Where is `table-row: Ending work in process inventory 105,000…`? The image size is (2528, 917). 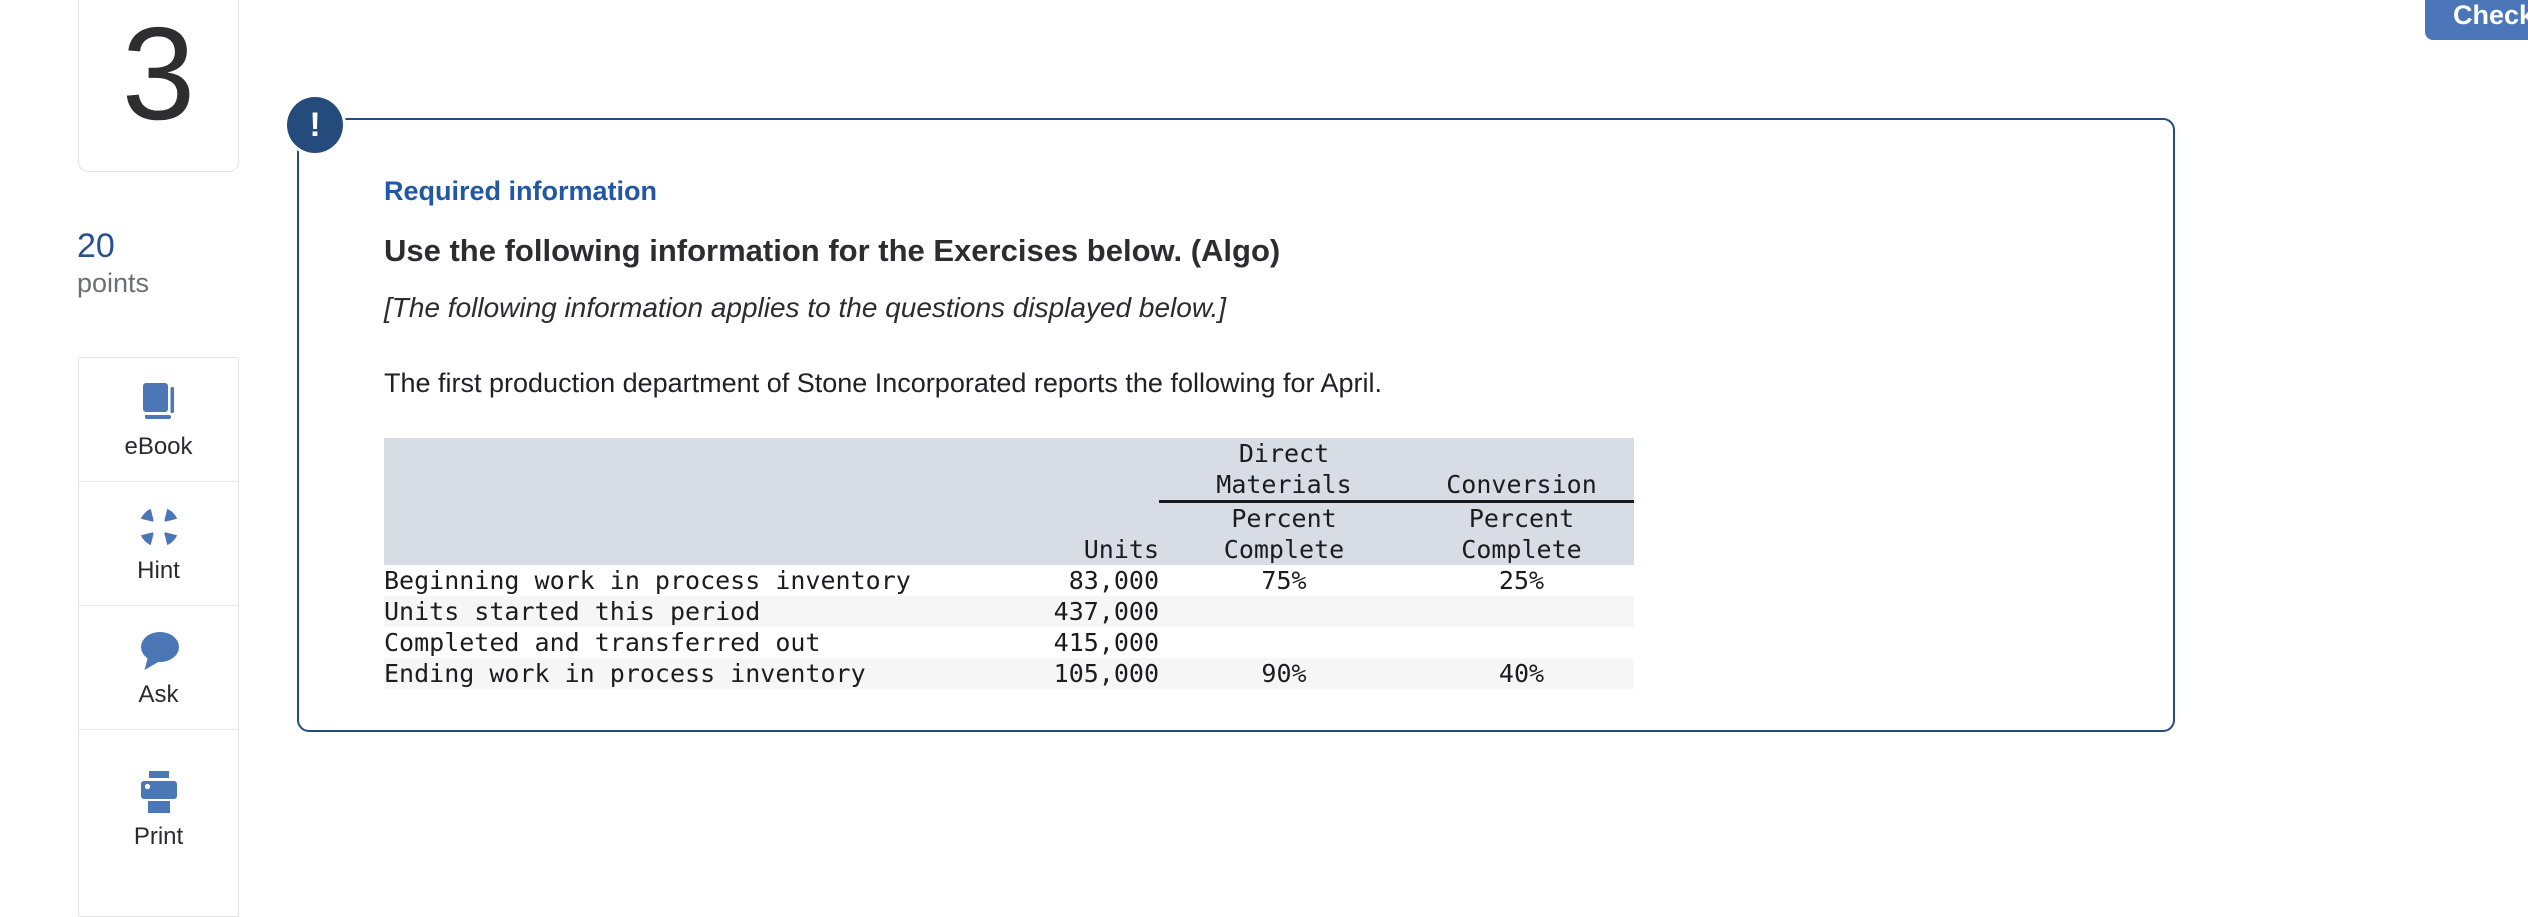 table-row: Ending work in process inventory 105,000… is located at coordinates (1009, 673).